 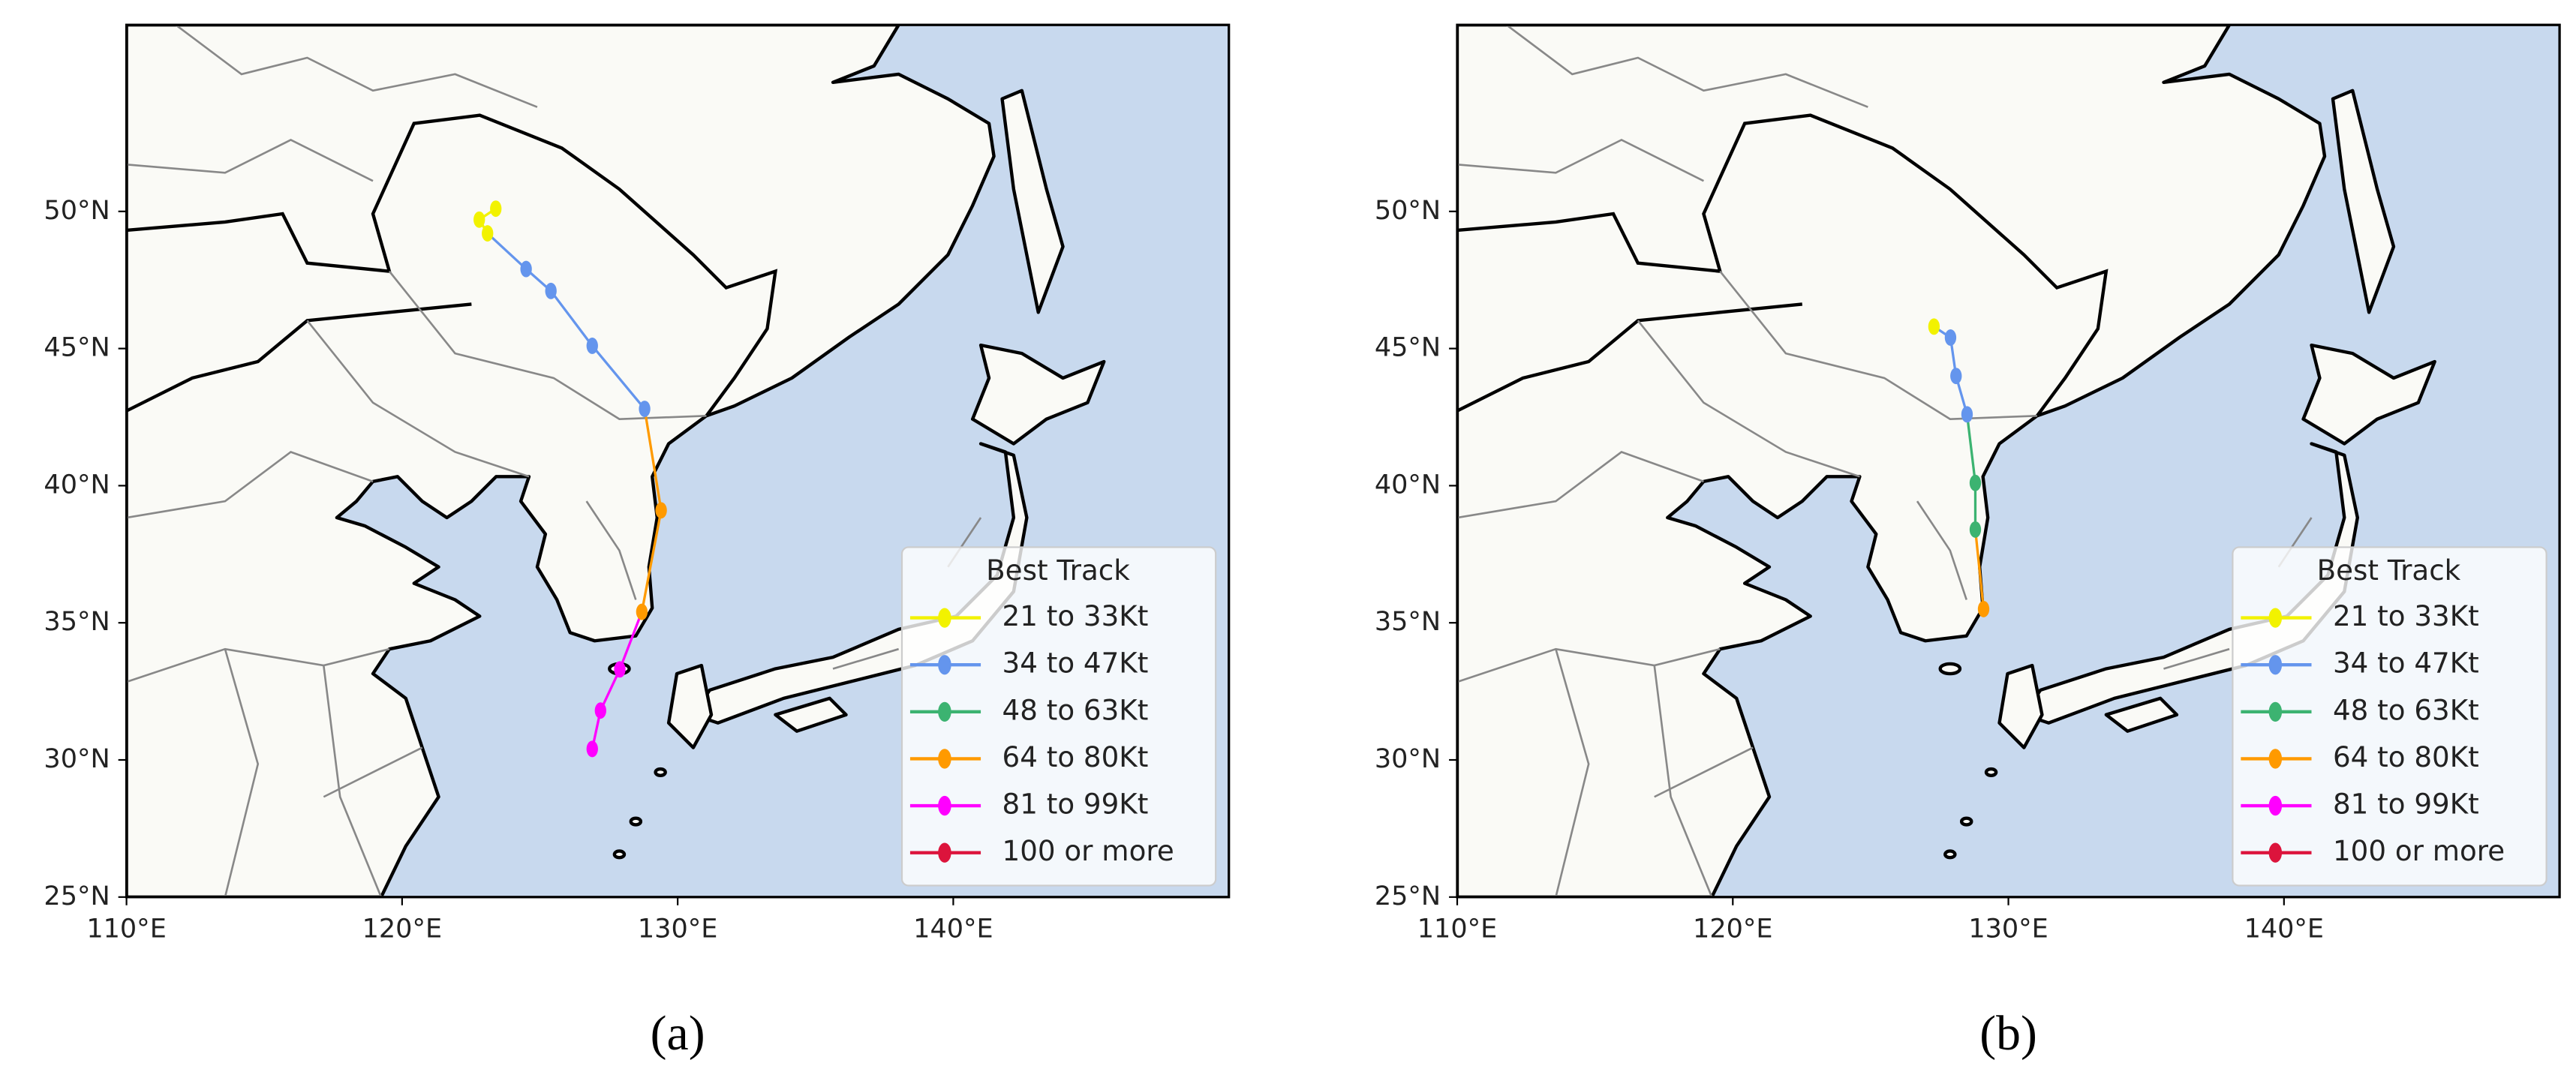 I want to click on panel-label: (a), so click(x=678, y=1033).